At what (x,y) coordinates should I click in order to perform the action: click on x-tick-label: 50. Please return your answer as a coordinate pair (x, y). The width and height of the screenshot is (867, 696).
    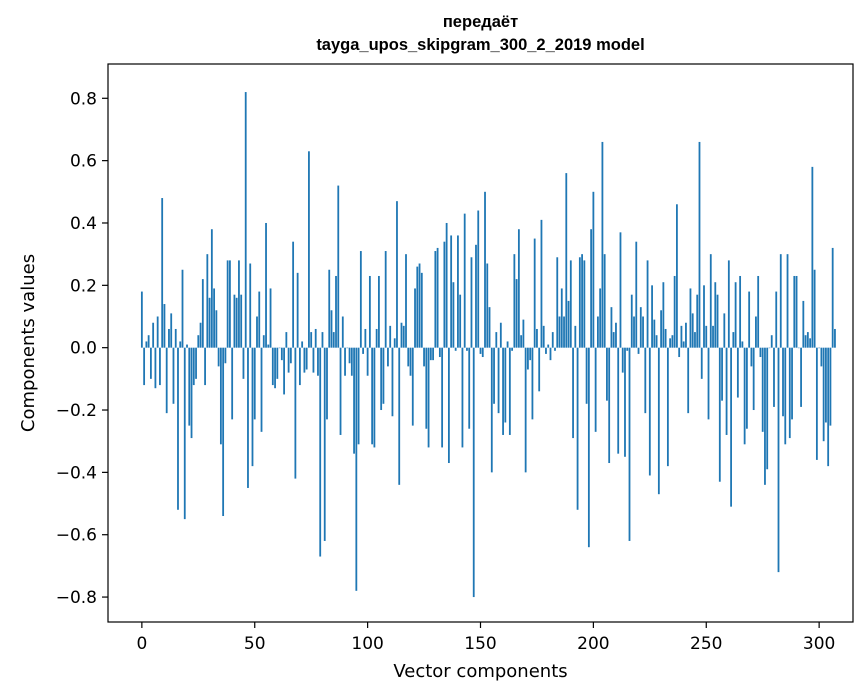
    Looking at the image, I should click on (255, 644).